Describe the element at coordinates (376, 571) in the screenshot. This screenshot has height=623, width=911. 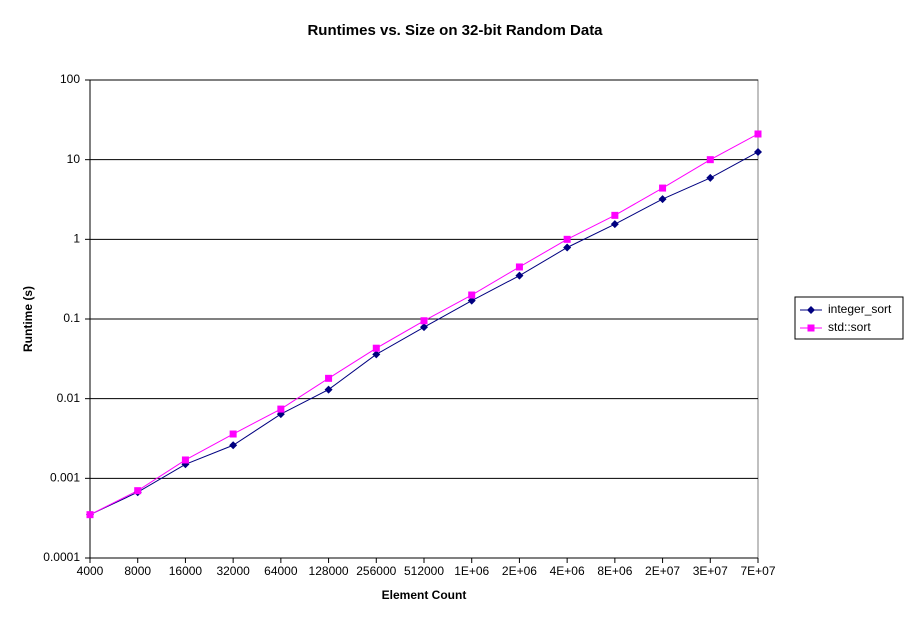
I see `x-tick-label: 256000` at that location.